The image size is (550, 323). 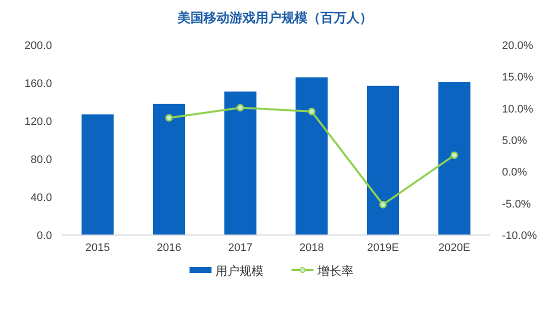 I want to click on x-tick-label: 2019E, so click(x=383, y=248).